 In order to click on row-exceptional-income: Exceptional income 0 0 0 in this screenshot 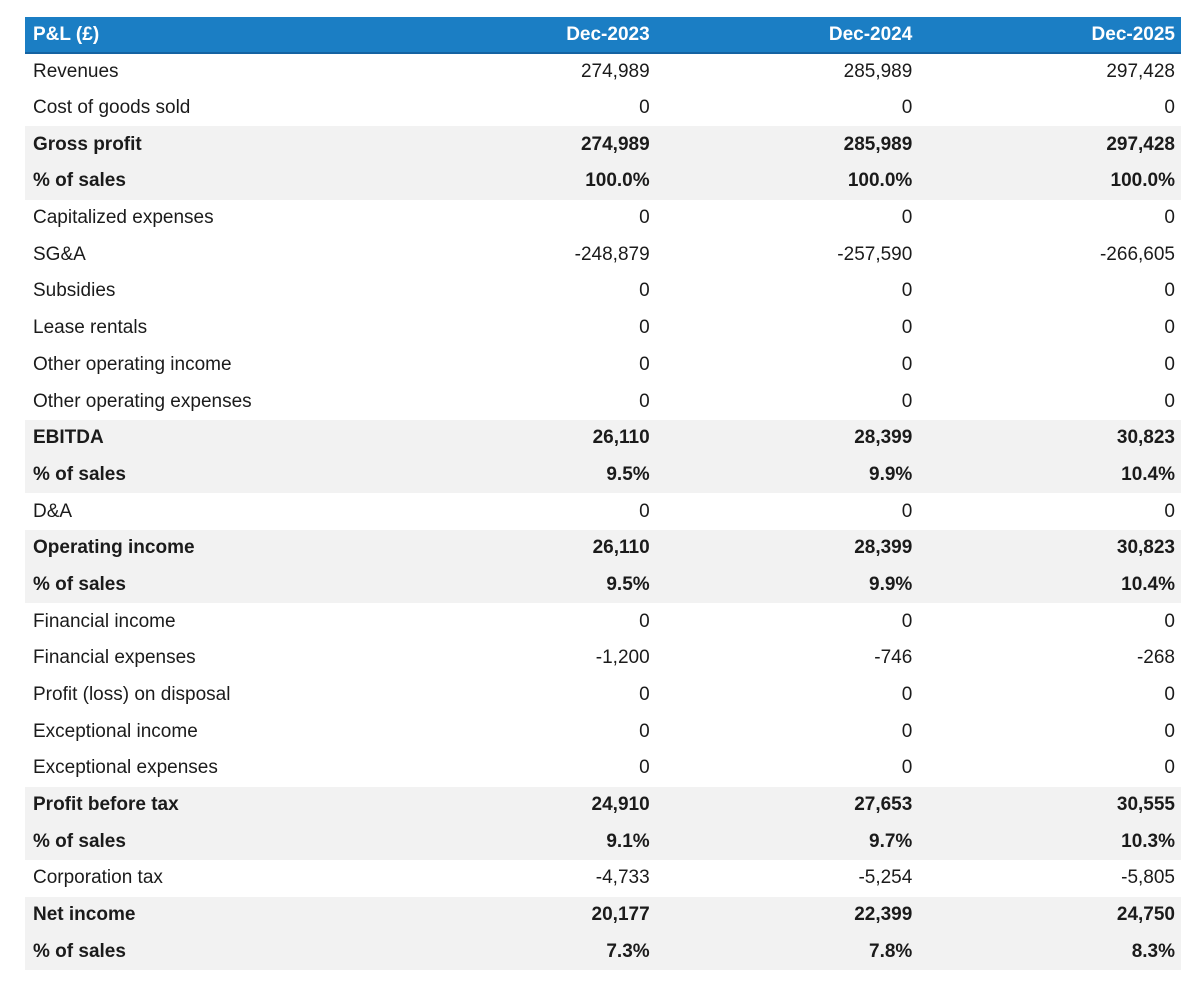, I will do `click(603, 731)`.